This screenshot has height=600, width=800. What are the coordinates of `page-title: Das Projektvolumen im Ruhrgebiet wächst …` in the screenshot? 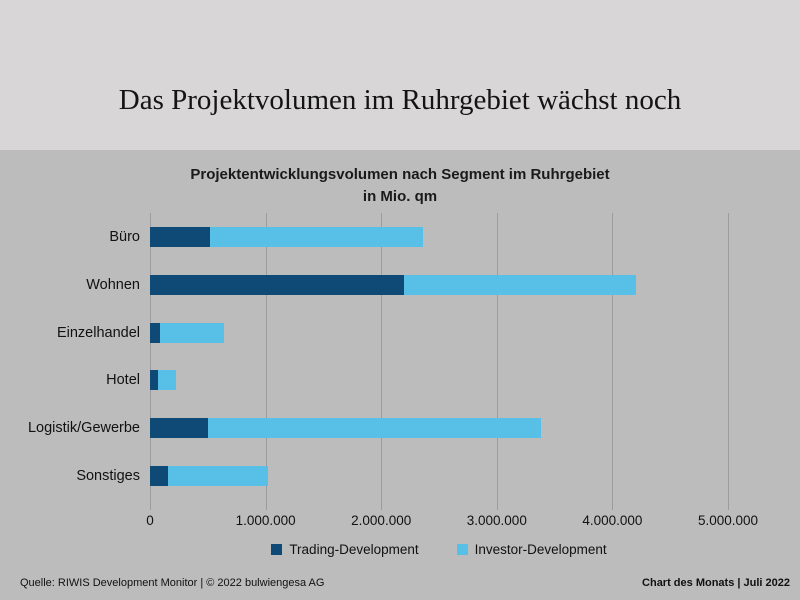 It's located at (400, 100).